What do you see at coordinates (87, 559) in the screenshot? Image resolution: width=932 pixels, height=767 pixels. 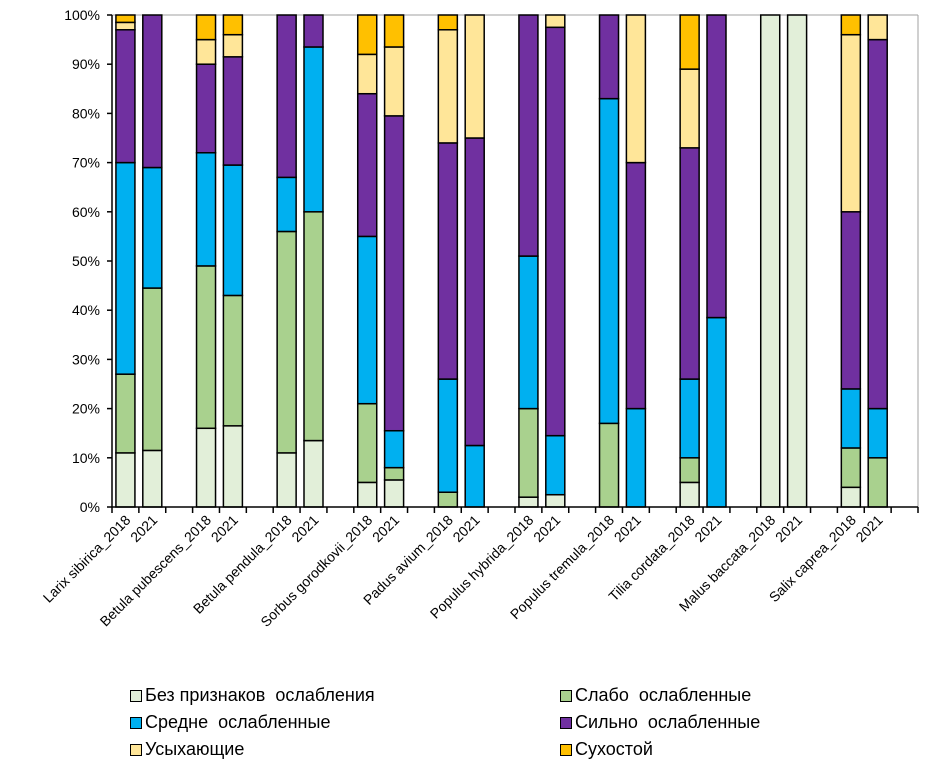 I see `x-tick-label: Larix sibirica_2018` at bounding box center [87, 559].